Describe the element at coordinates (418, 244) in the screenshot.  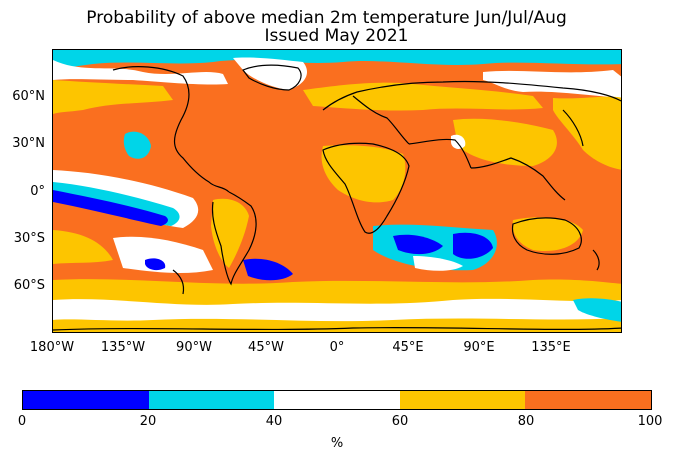
I see `region-io-blue` at that location.